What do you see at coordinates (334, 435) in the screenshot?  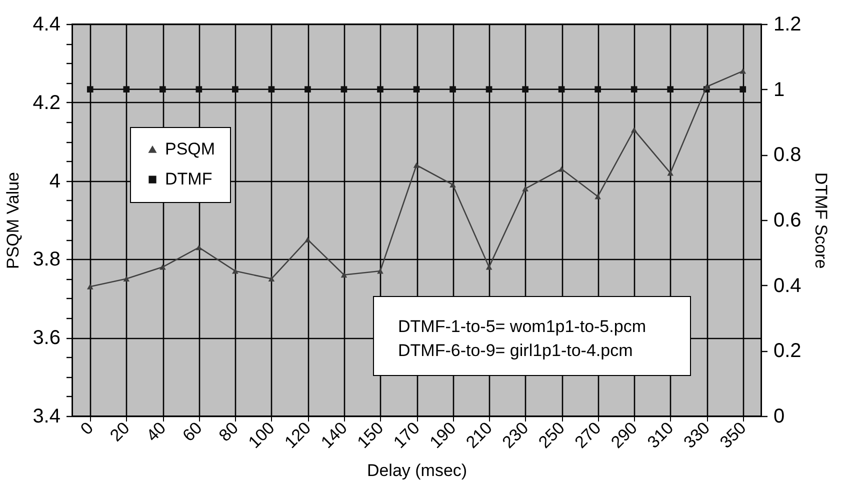 I see `x-tick-label: 140` at bounding box center [334, 435].